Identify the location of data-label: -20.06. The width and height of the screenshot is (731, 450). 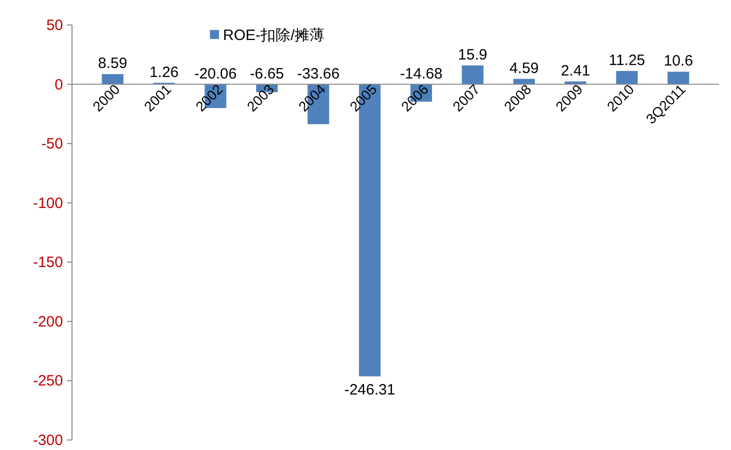
(215, 73).